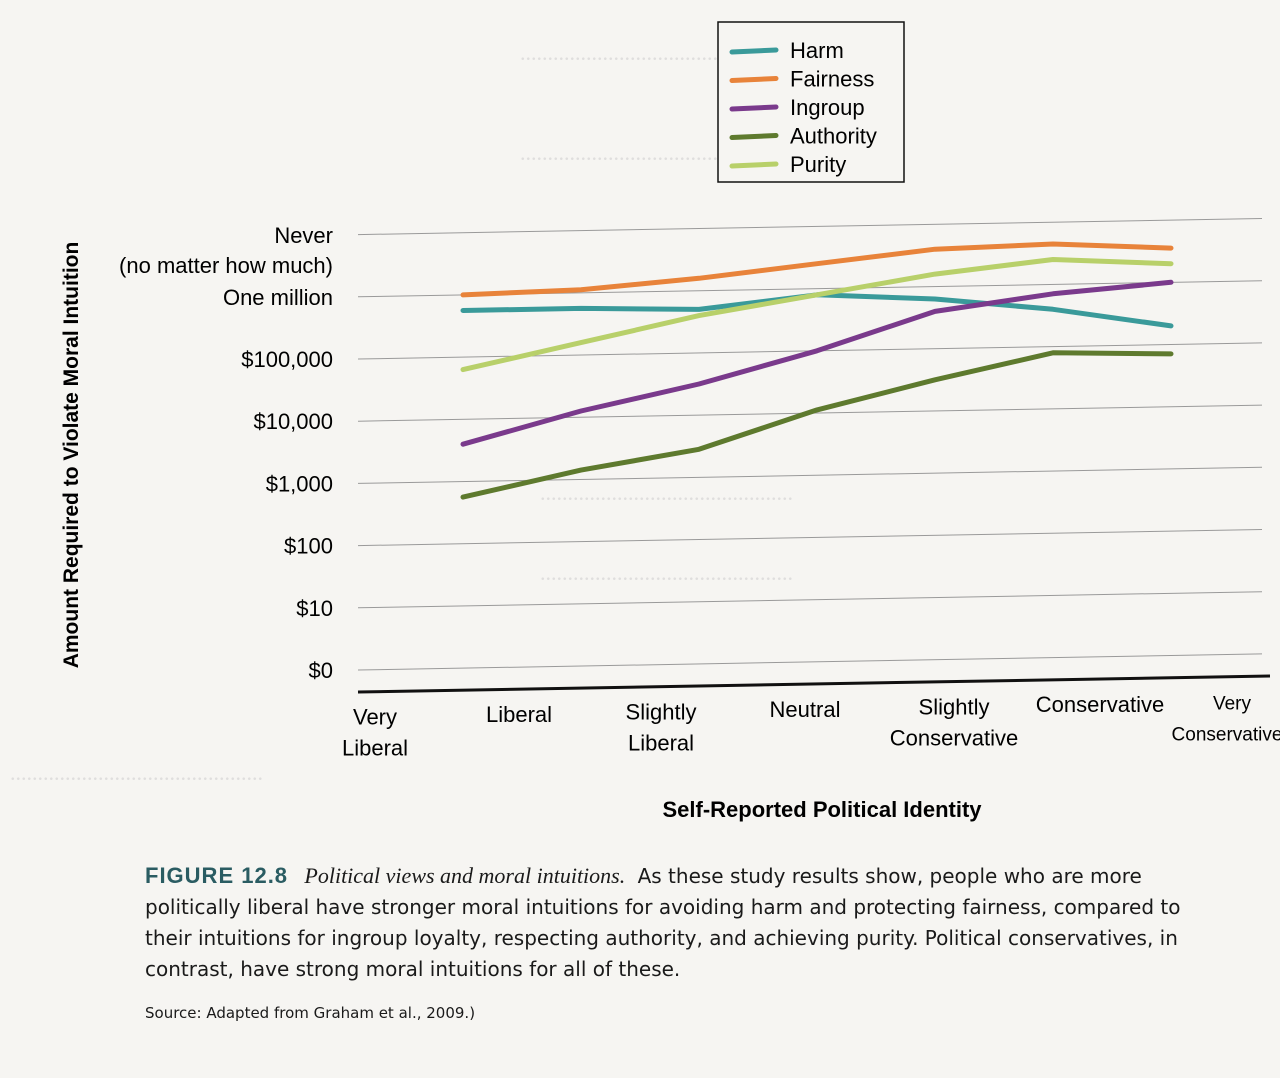  I want to click on legend-box, so click(811, 102).